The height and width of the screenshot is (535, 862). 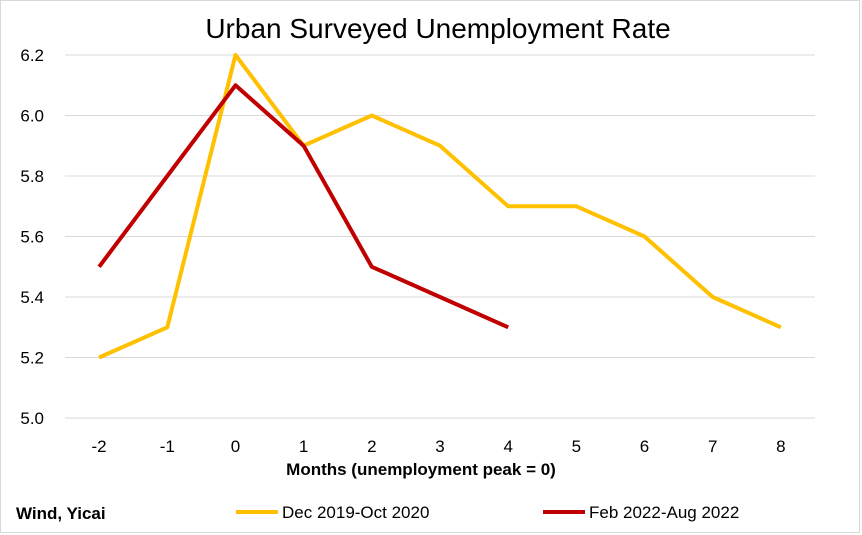 What do you see at coordinates (32, 55) in the screenshot?
I see `y-tick-label: 6.2` at bounding box center [32, 55].